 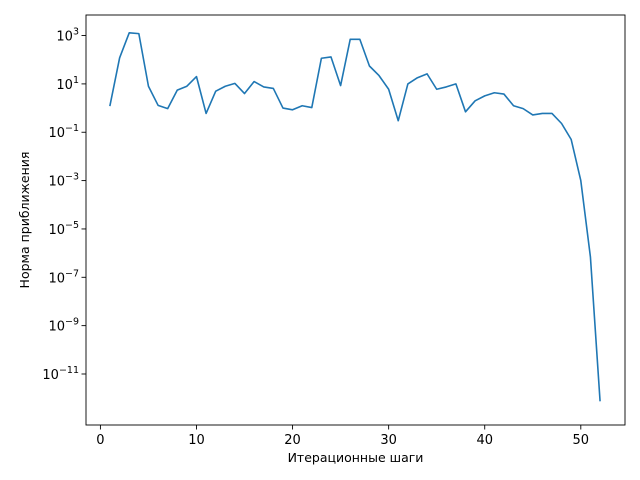 I want to click on x-tick-label: 30, so click(x=388, y=440).